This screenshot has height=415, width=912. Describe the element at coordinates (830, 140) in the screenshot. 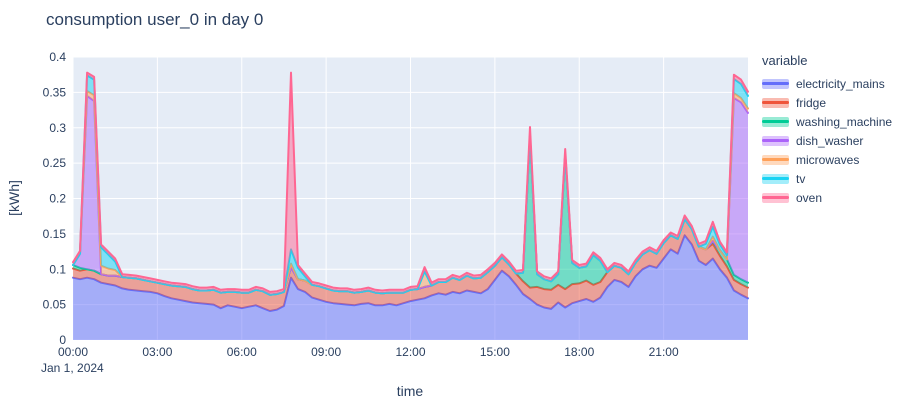

I see `legend-item-label: dish_washer` at that location.